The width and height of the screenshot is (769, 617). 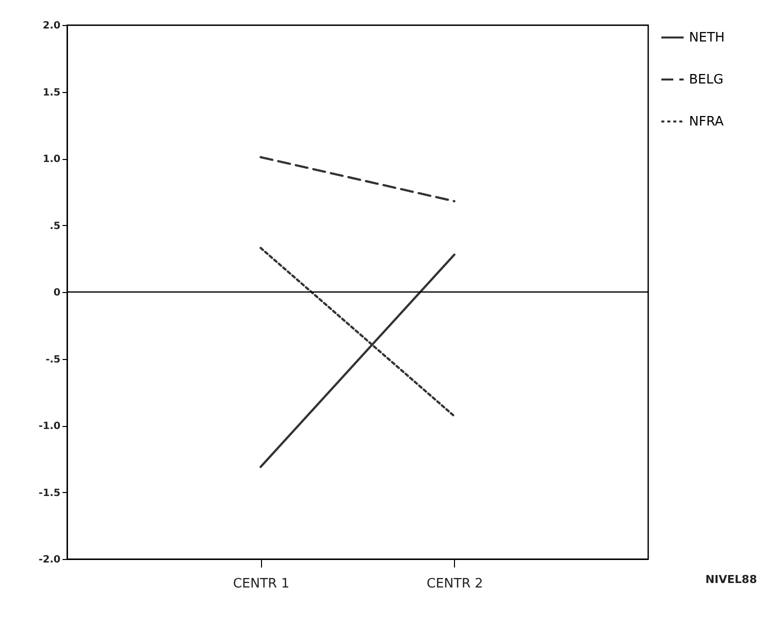 I want to click on text: NIVEL88, so click(x=731, y=579).